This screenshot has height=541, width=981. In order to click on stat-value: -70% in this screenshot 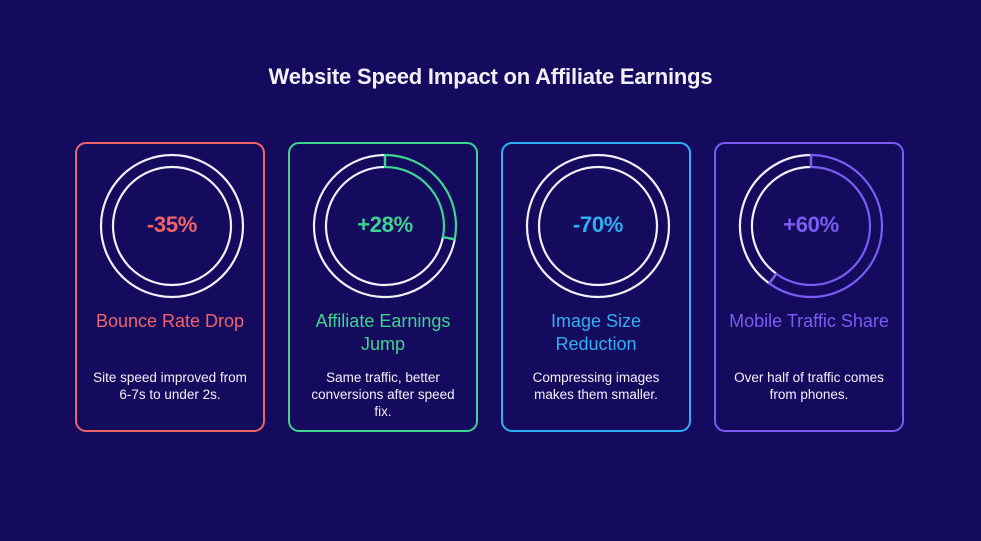, I will do `click(598, 224)`.